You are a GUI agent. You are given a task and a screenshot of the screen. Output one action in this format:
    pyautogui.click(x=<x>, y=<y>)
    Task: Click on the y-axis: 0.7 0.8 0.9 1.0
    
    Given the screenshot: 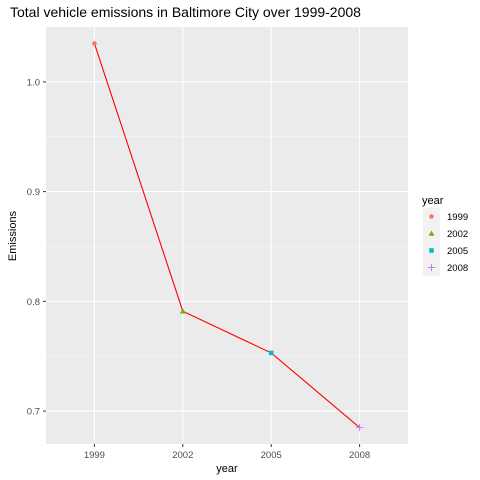 What is the action you would take?
    pyautogui.click(x=36, y=247)
    